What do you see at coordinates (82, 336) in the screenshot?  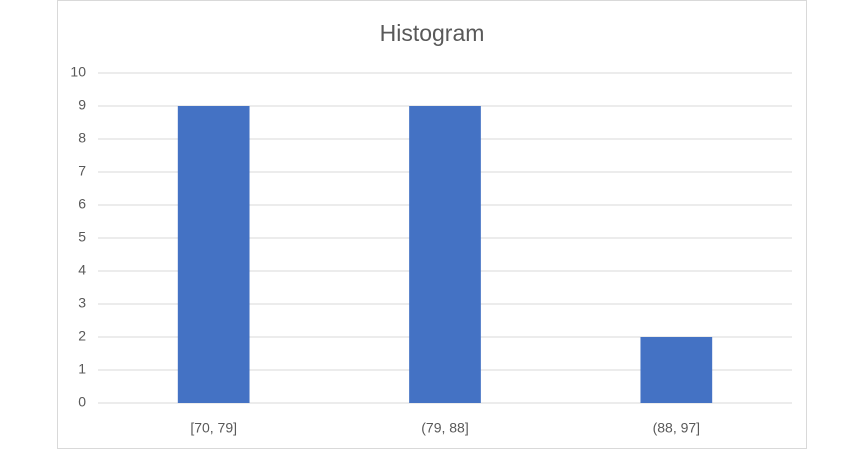 I see `y-tick-label: 2` at bounding box center [82, 336].